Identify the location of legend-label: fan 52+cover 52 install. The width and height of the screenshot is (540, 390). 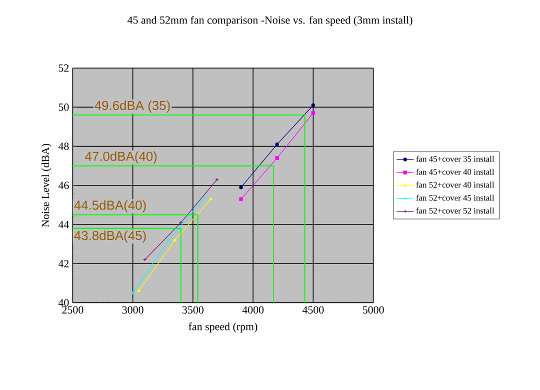
(455, 211).